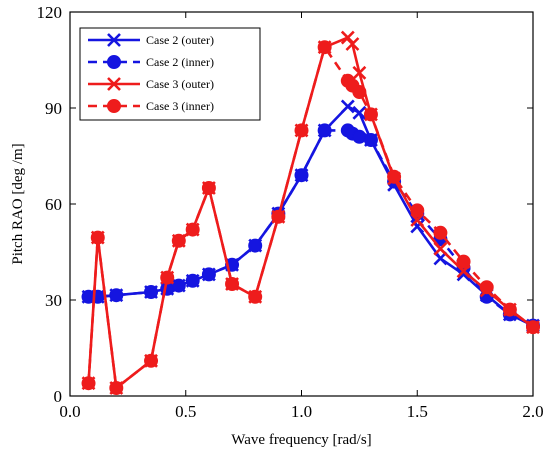 Image resolution: width=550 pixels, height=454 pixels. I want to click on x-tick-label: 2.0, so click(532, 411).